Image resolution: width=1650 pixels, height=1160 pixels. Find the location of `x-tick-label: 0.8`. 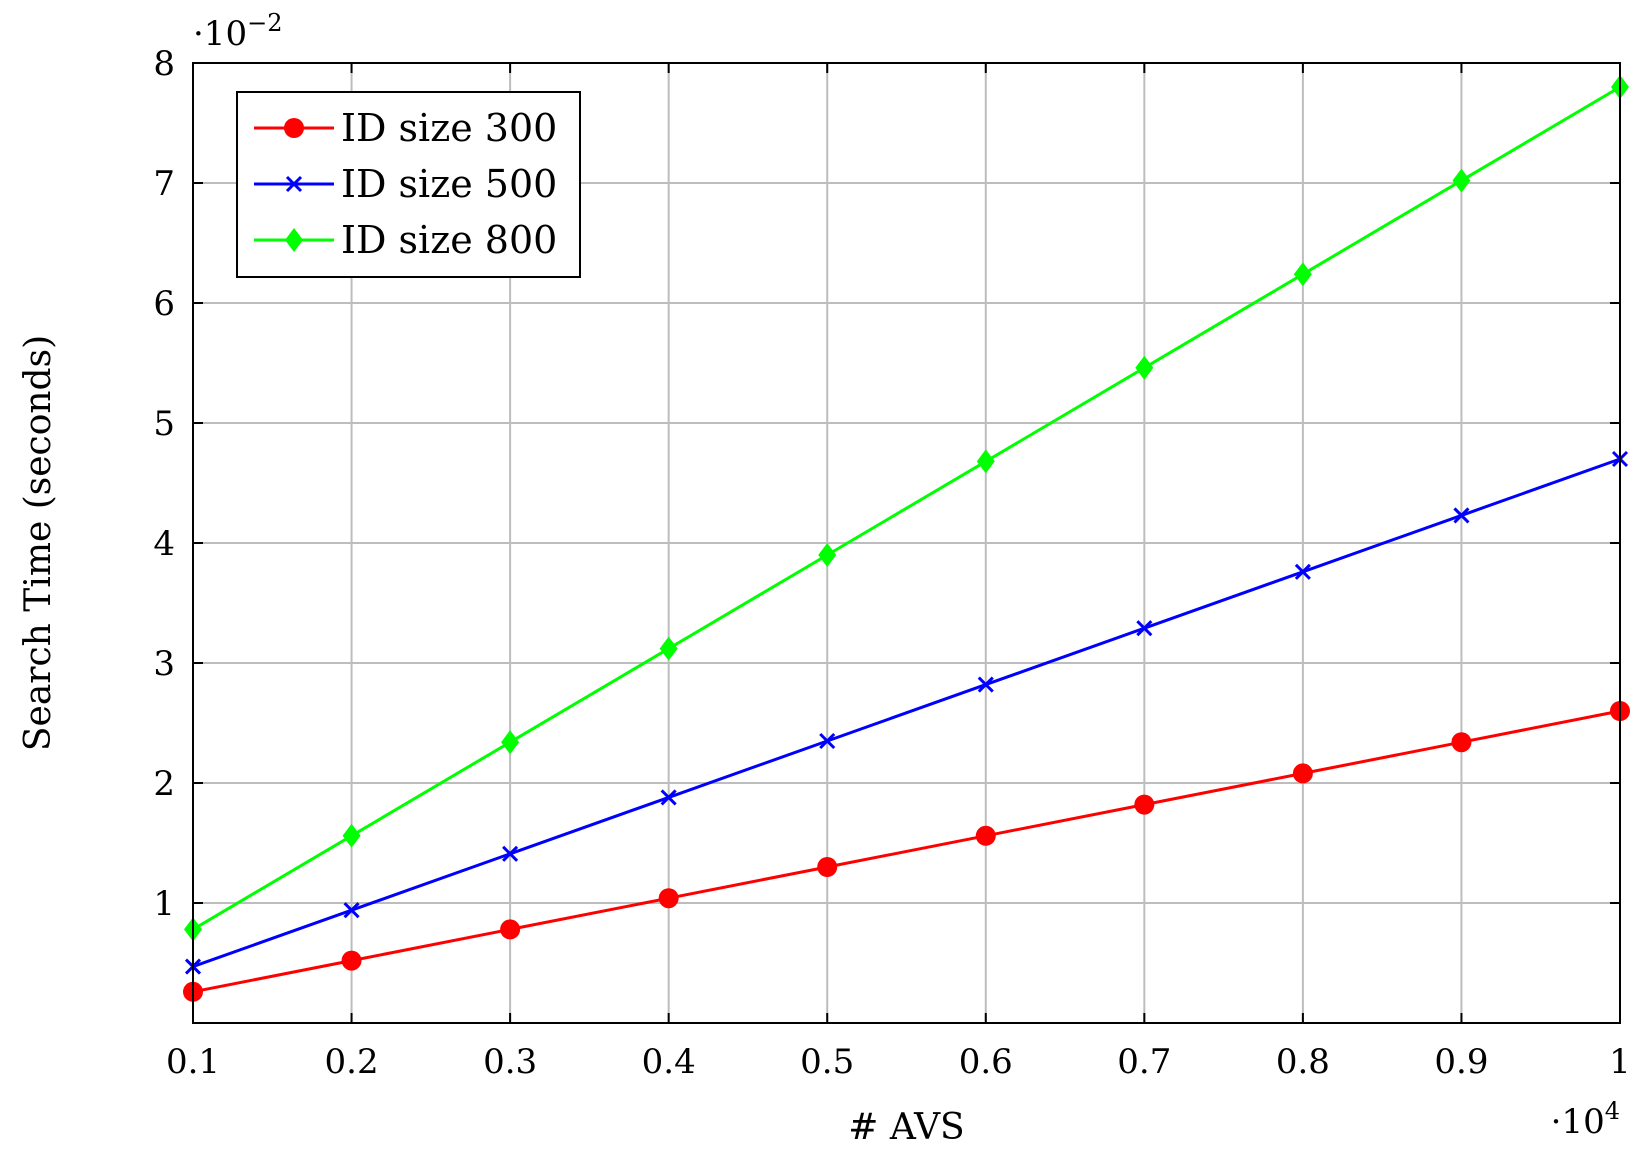

x-tick-label: 0.8 is located at coordinates (1303, 1062).